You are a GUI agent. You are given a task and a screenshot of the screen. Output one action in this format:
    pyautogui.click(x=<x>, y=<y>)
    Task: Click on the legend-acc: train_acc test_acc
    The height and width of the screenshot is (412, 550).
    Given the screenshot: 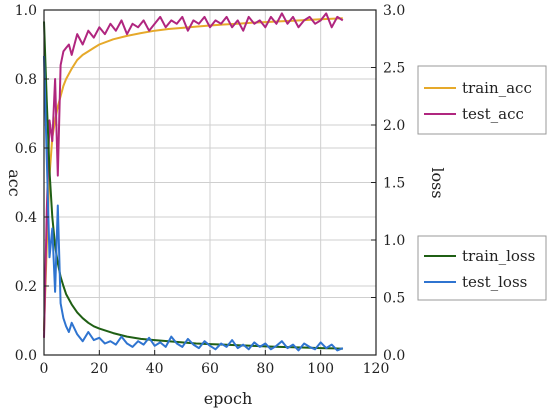 What is the action you would take?
    pyautogui.click(x=482, y=100)
    